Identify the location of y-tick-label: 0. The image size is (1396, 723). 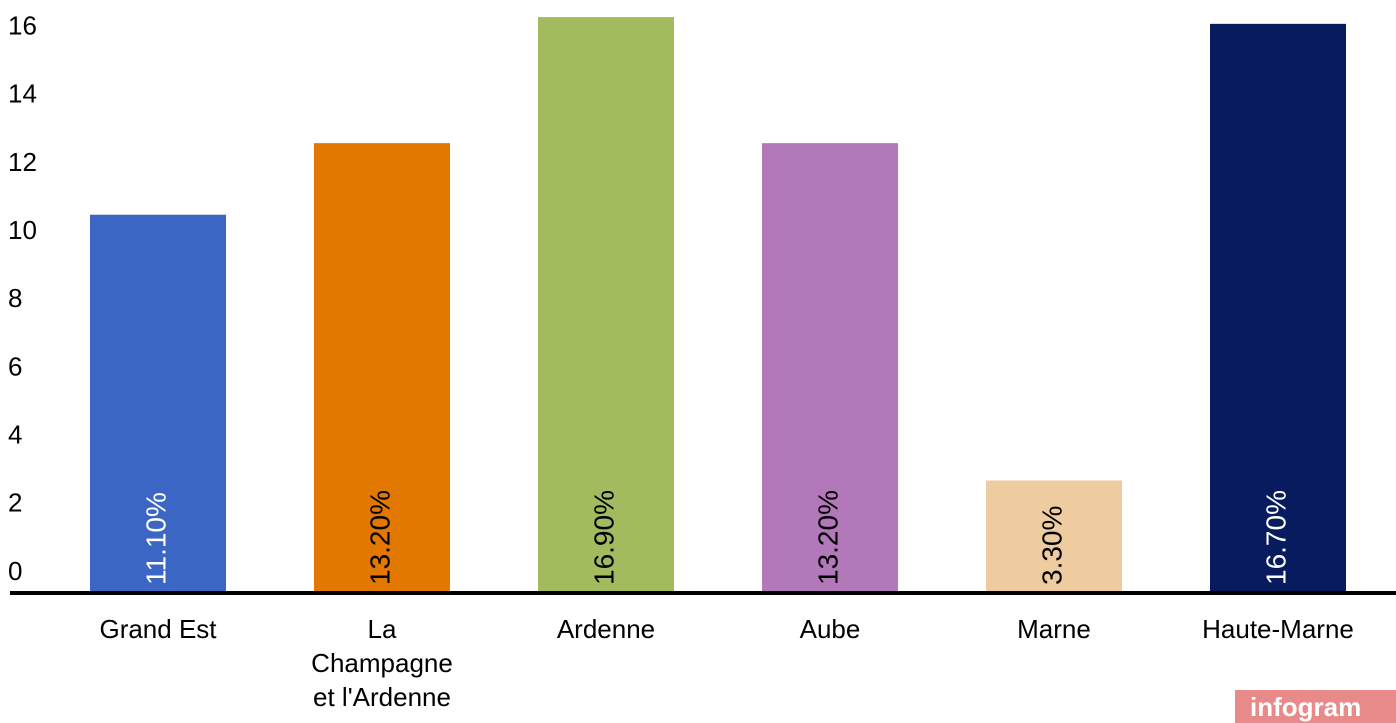
(15, 571).